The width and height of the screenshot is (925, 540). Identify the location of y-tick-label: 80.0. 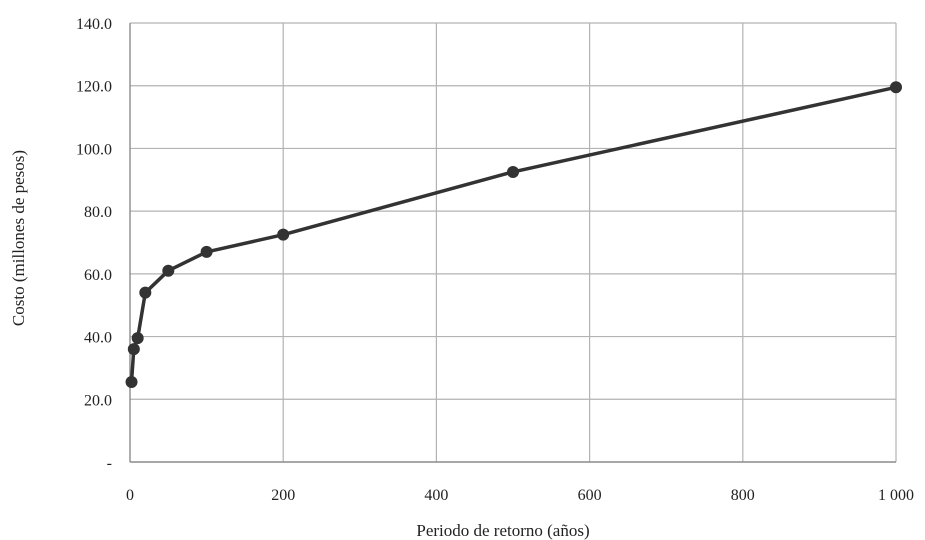
(98, 212).